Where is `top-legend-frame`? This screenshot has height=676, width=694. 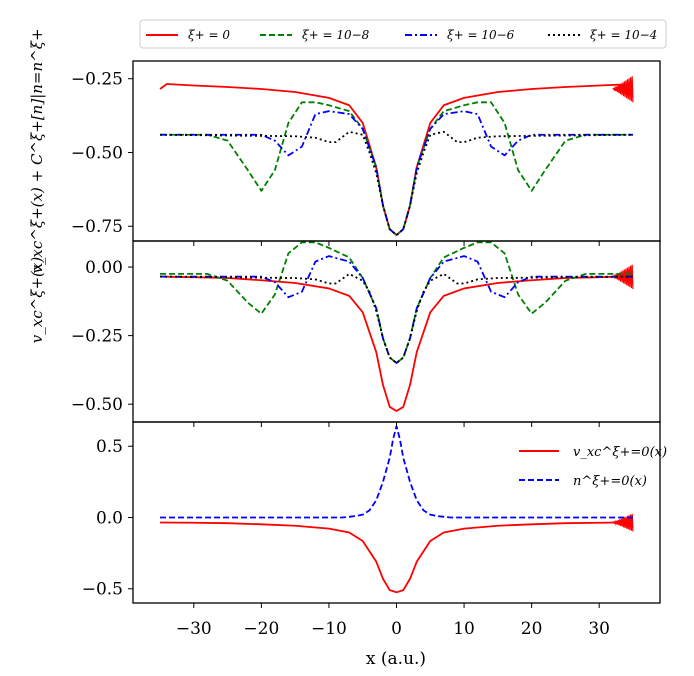
top-legend-frame is located at coordinates (403, 34).